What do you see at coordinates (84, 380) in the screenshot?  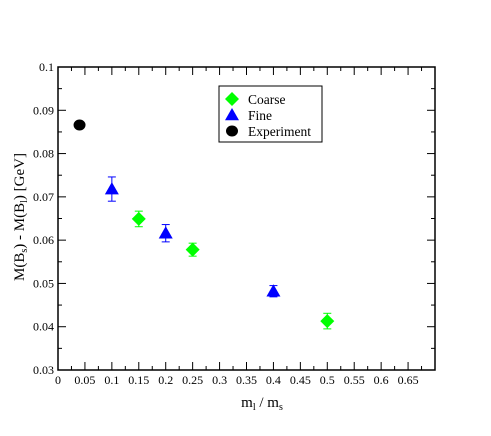 I see `x-tick-label: 0.05` at bounding box center [84, 380].